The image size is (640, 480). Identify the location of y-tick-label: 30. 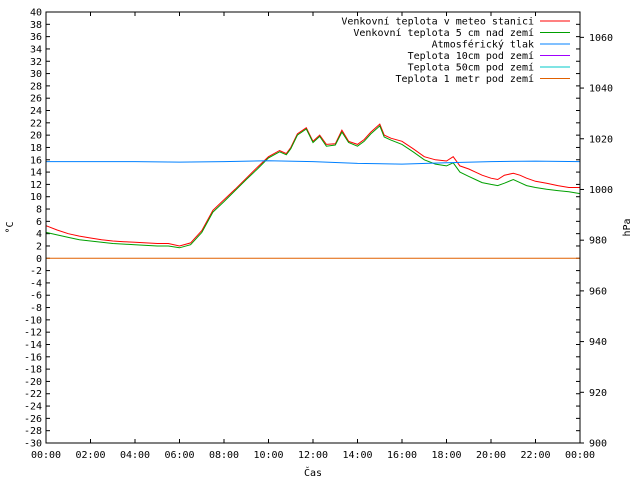
(36, 74).